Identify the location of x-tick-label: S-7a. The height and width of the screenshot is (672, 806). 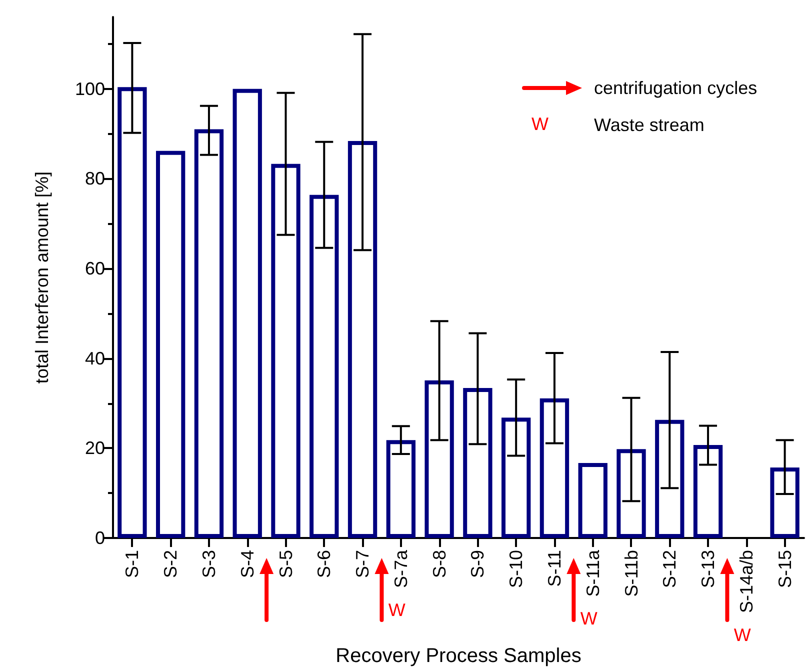
(400, 568).